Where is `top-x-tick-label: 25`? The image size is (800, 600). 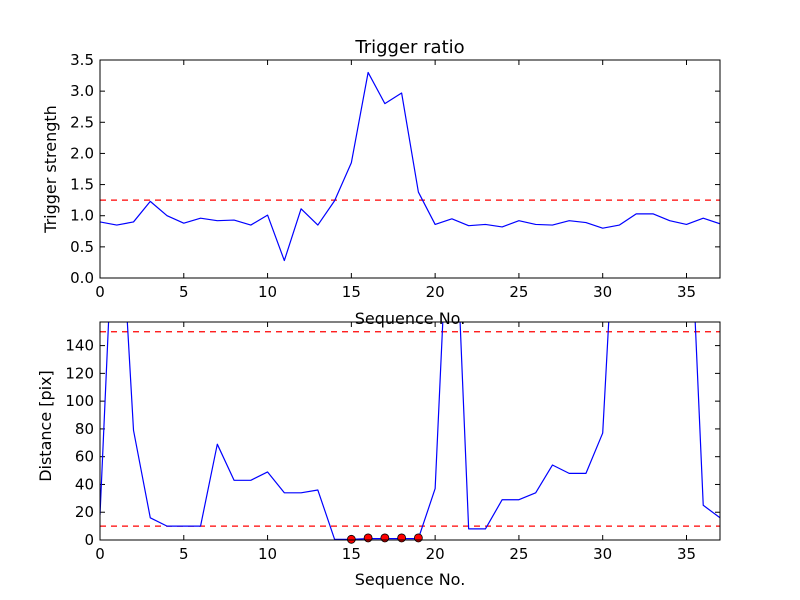 top-x-tick-label: 25 is located at coordinates (518, 292).